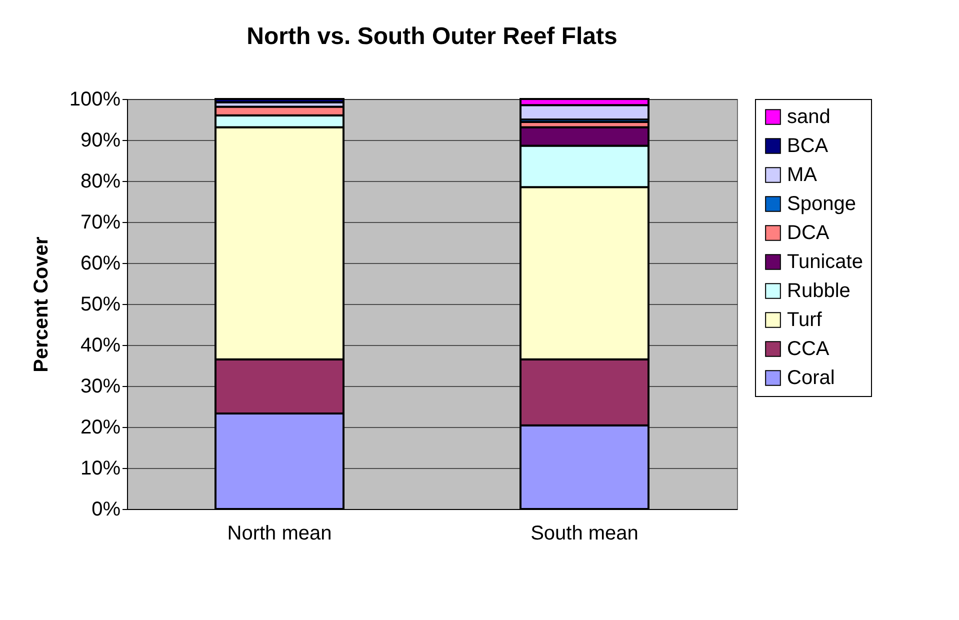  Describe the element at coordinates (95, 99) in the screenshot. I see `y-tick-label: 100%` at that location.